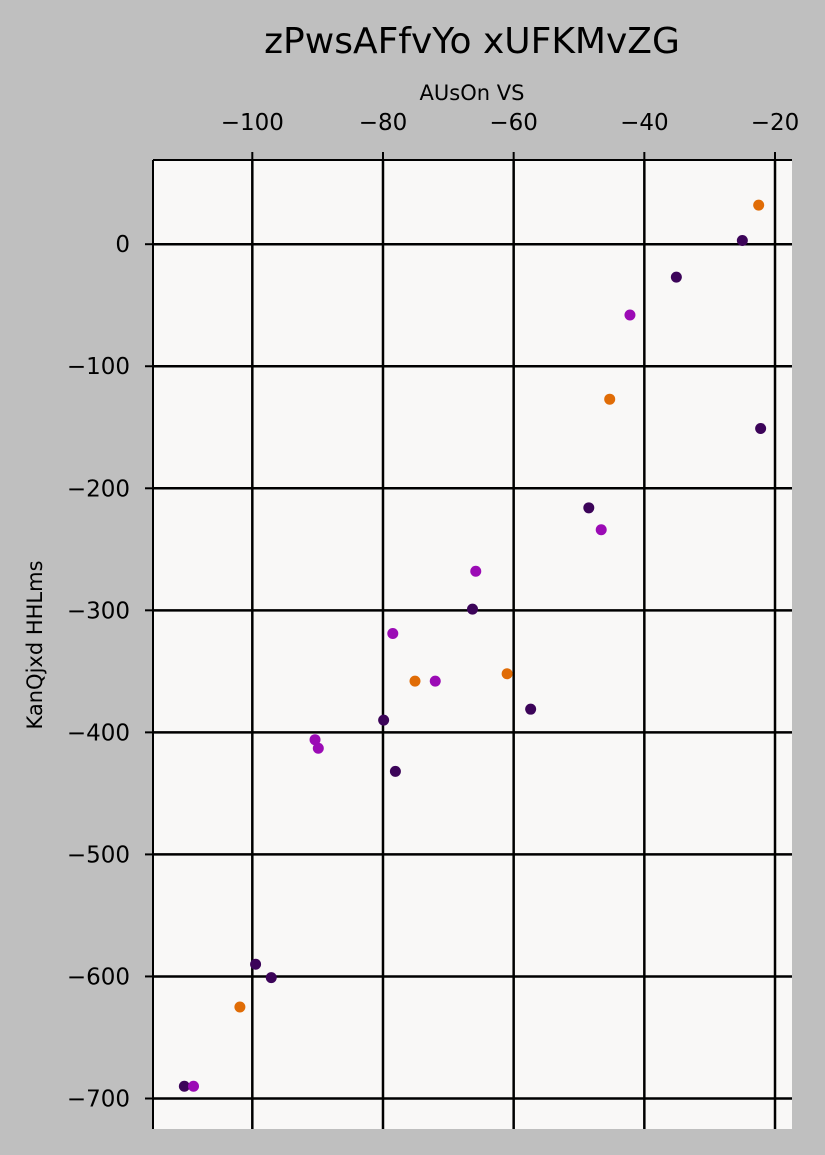 This screenshot has height=1155, width=825. I want to click on y-tick-label: 0, so click(122, 245).